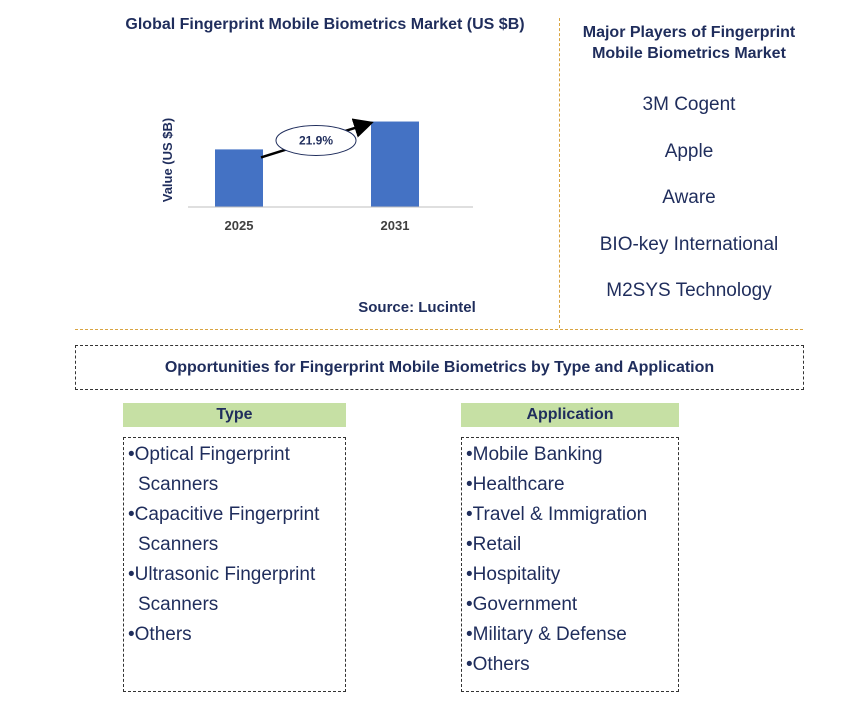  I want to click on application-item: Hospitality, so click(570, 575).